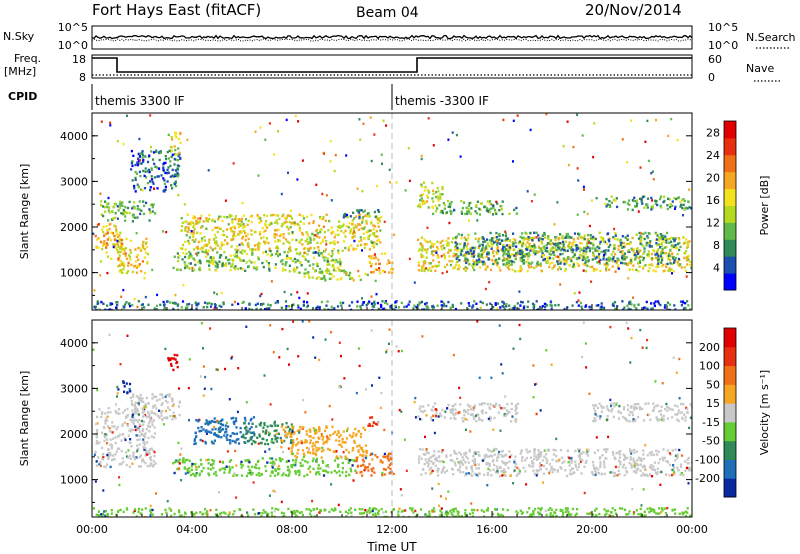 Image resolution: width=800 pixels, height=554 pixels. What do you see at coordinates (74, 181) in the screenshot?
I see `power-ytick-label: 3000` at bounding box center [74, 181].